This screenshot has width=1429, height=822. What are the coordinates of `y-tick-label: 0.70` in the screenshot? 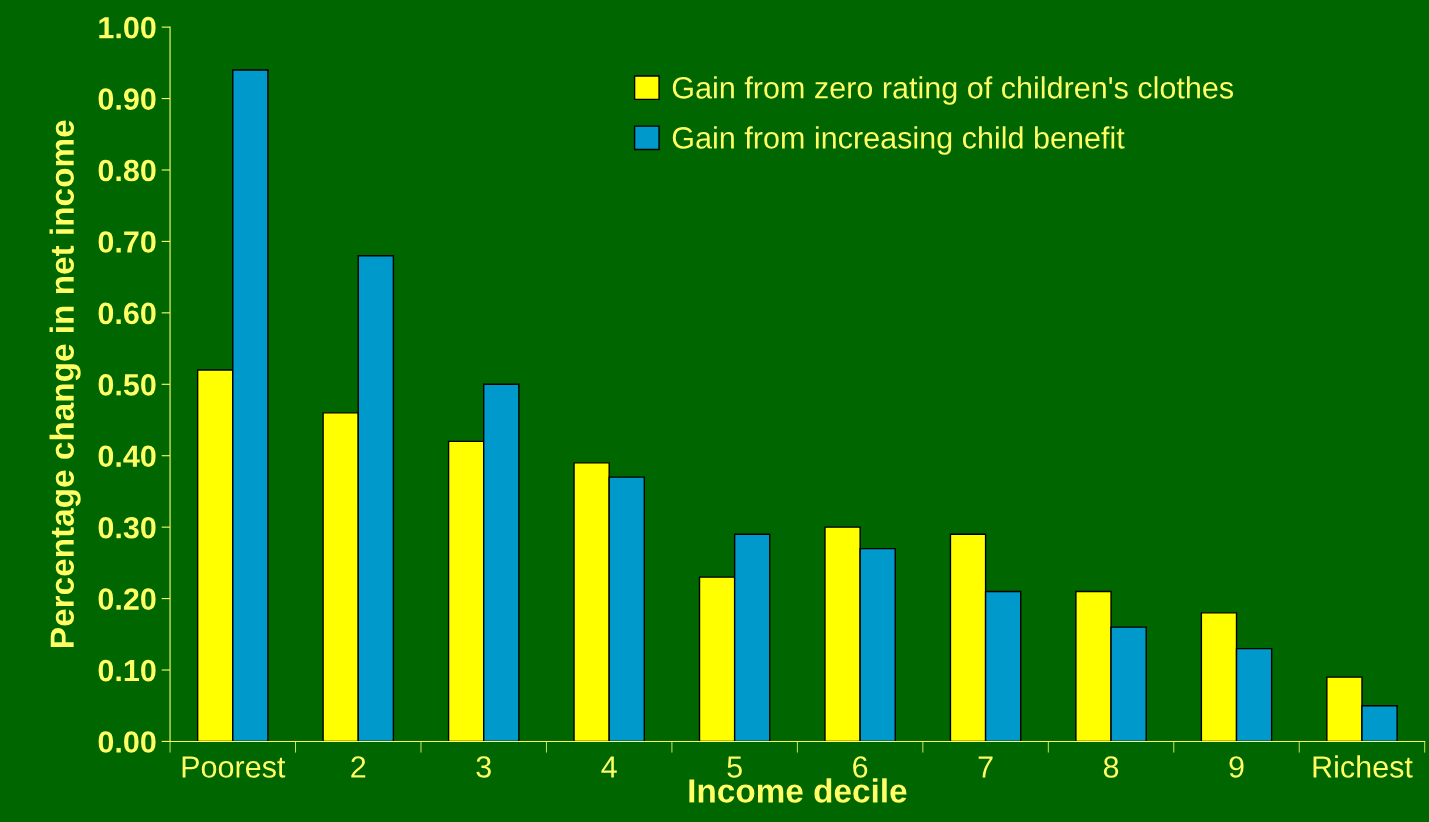 It's located at (127, 242).